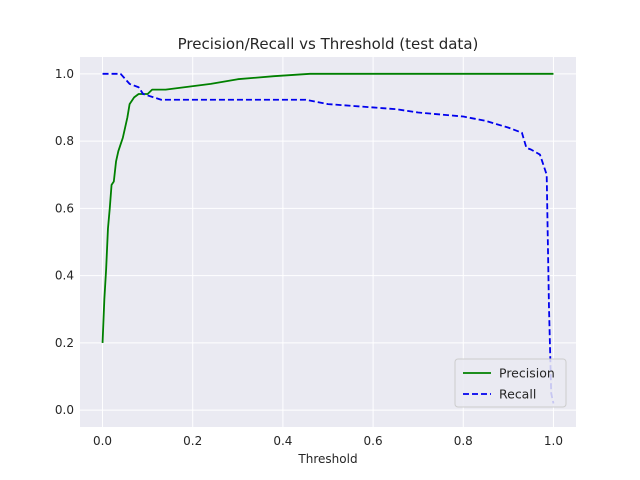 The width and height of the screenshot is (640, 480). Describe the element at coordinates (64, 141) in the screenshot. I see `y-tick-label: 0.8` at that location.